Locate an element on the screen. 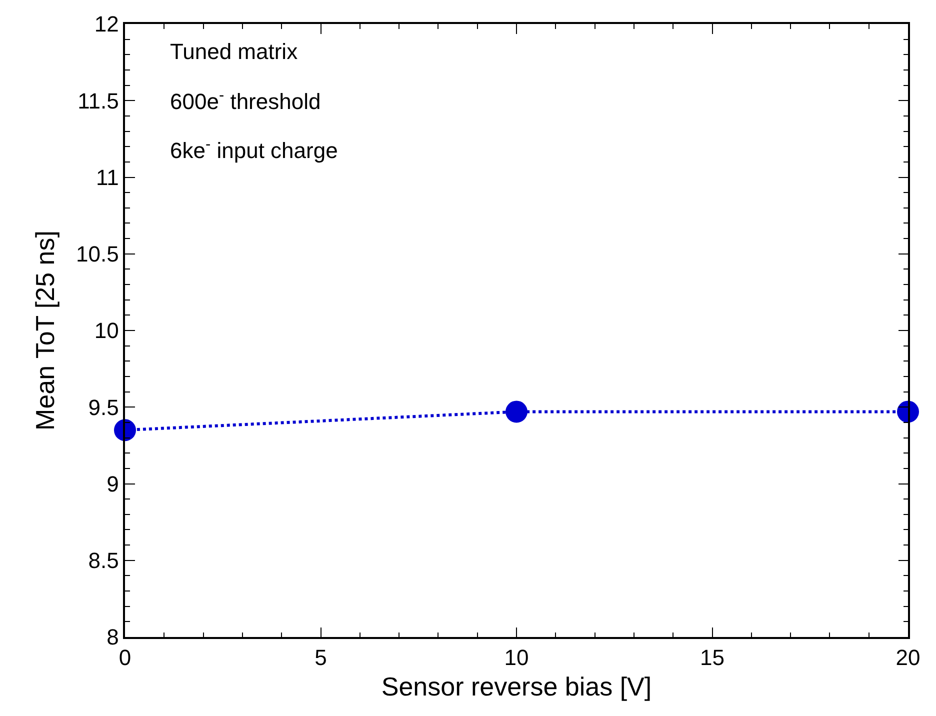  x-tick-label: 15 is located at coordinates (712, 657).